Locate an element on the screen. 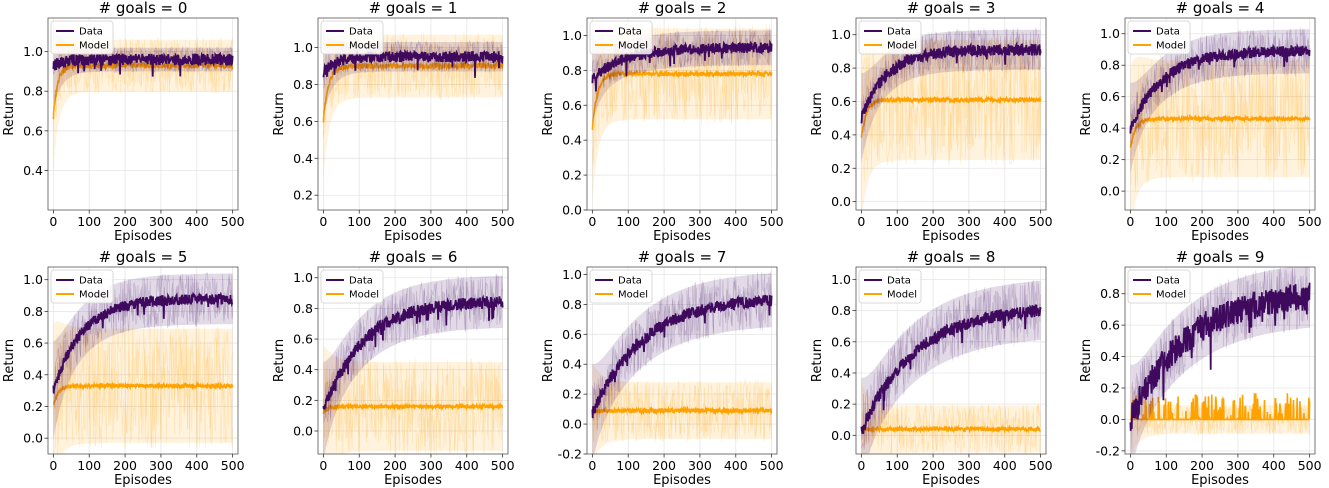  subplot-title: # goals = 5 is located at coordinates (143, 257).